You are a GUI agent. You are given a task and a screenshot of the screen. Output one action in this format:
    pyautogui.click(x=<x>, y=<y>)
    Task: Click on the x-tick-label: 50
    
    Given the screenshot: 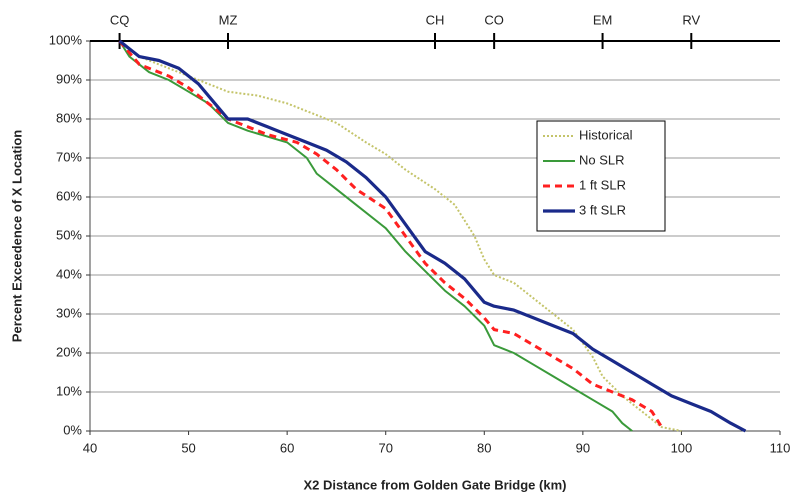 What is the action you would take?
    pyautogui.click(x=188, y=447)
    